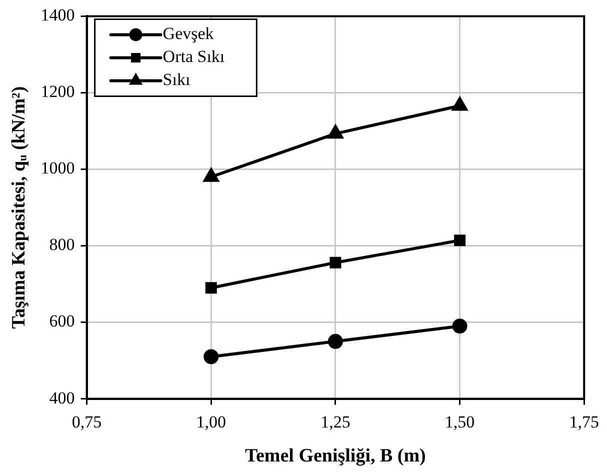 This screenshot has height=476, width=607. I want to click on legend-label: Sıkı, so click(176, 80).